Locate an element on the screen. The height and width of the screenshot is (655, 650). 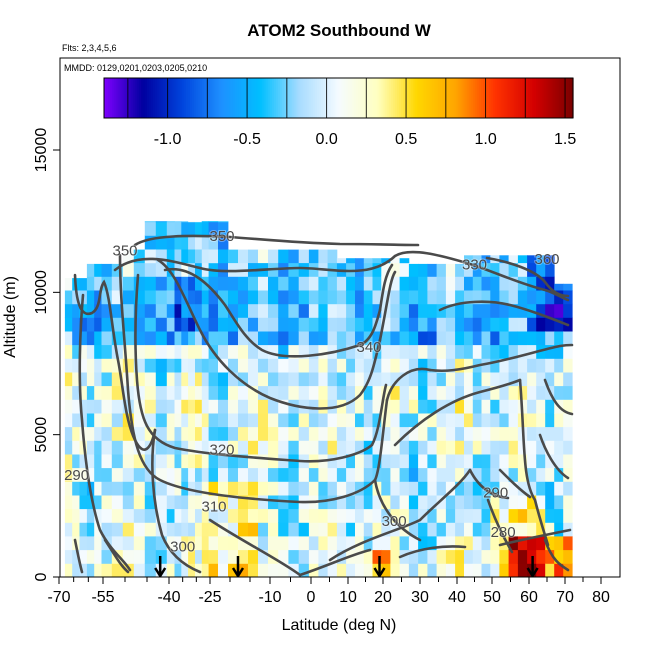
y-tick-label: 10000 is located at coordinates (41, 292).